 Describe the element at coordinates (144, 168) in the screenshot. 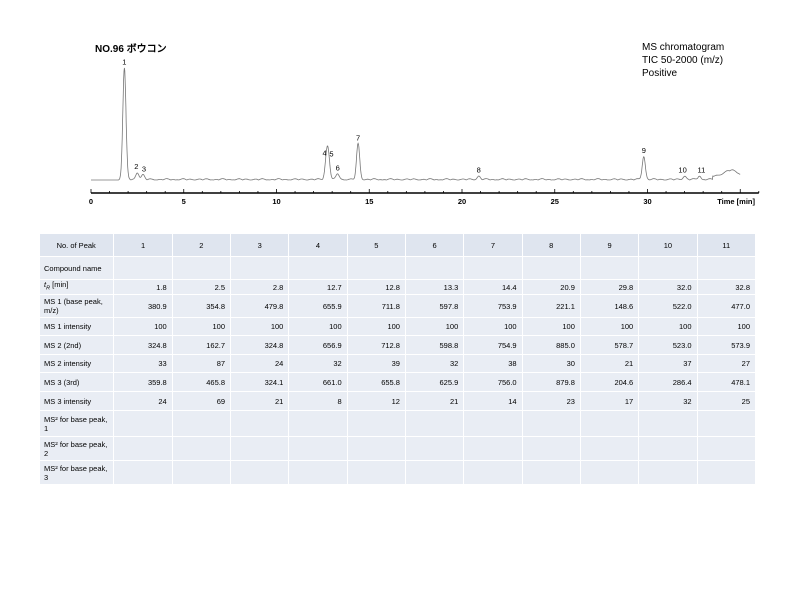

I see `peak-label-3: 3` at that location.